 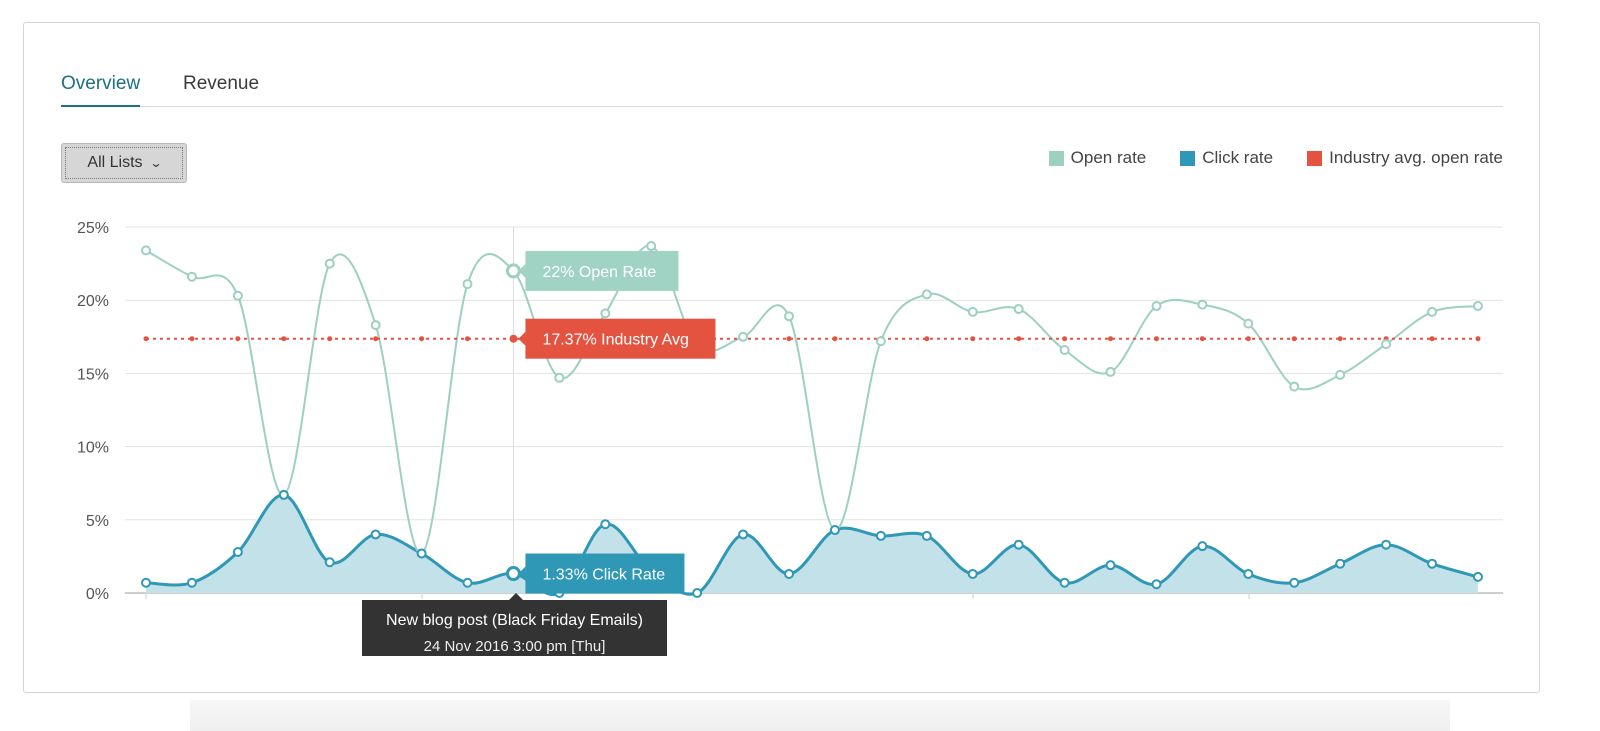 What do you see at coordinates (1108, 157) in the screenshot?
I see `legend-label: Open rate` at bounding box center [1108, 157].